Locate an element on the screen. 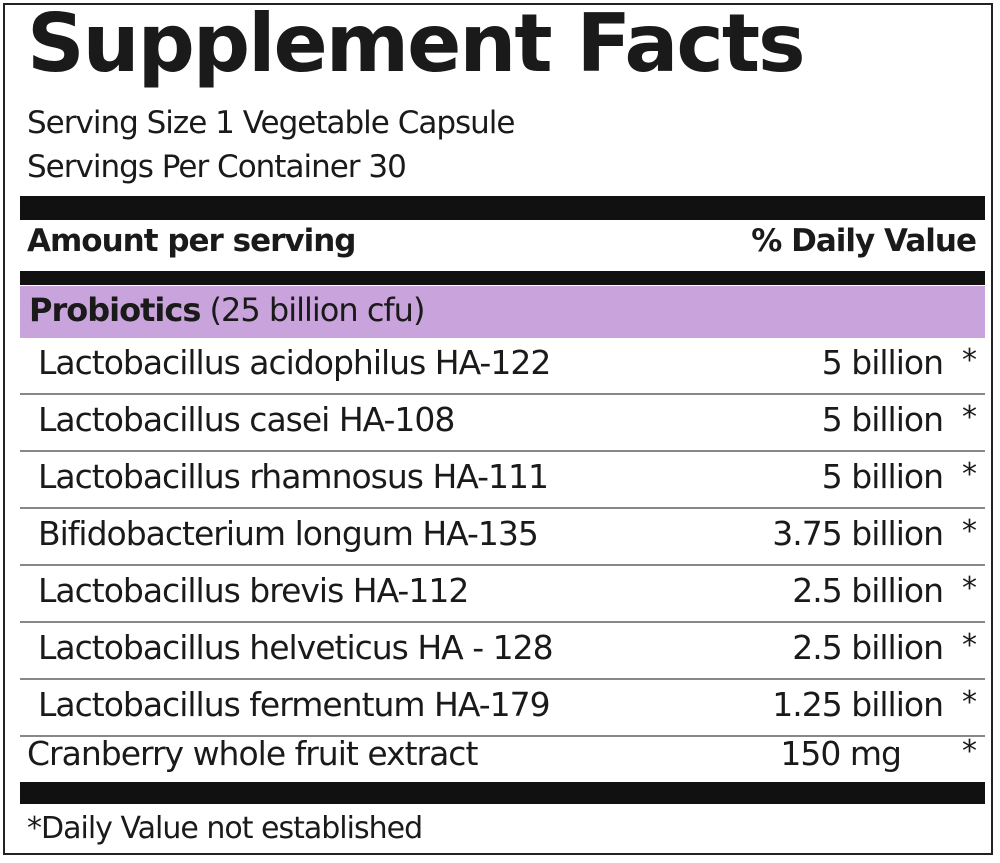 Image resolution: width=1000 pixels, height=863 pixels. ingredient-name: Lactobacillus acidophilus HA-122 is located at coordinates (294, 362).